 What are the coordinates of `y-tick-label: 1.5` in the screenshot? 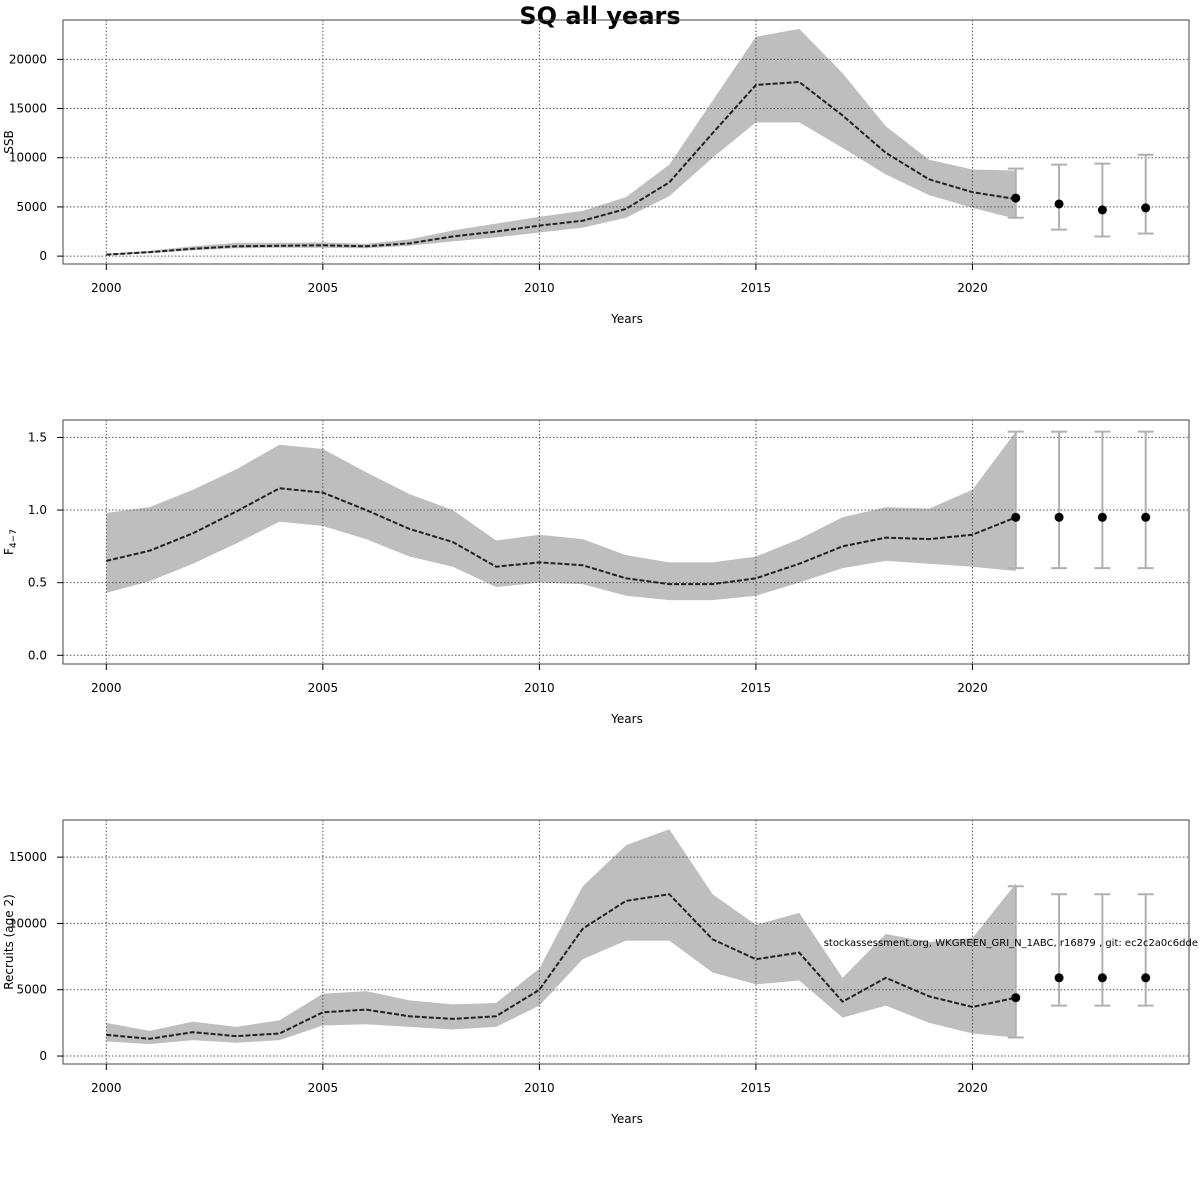 It's located at (37, 437).